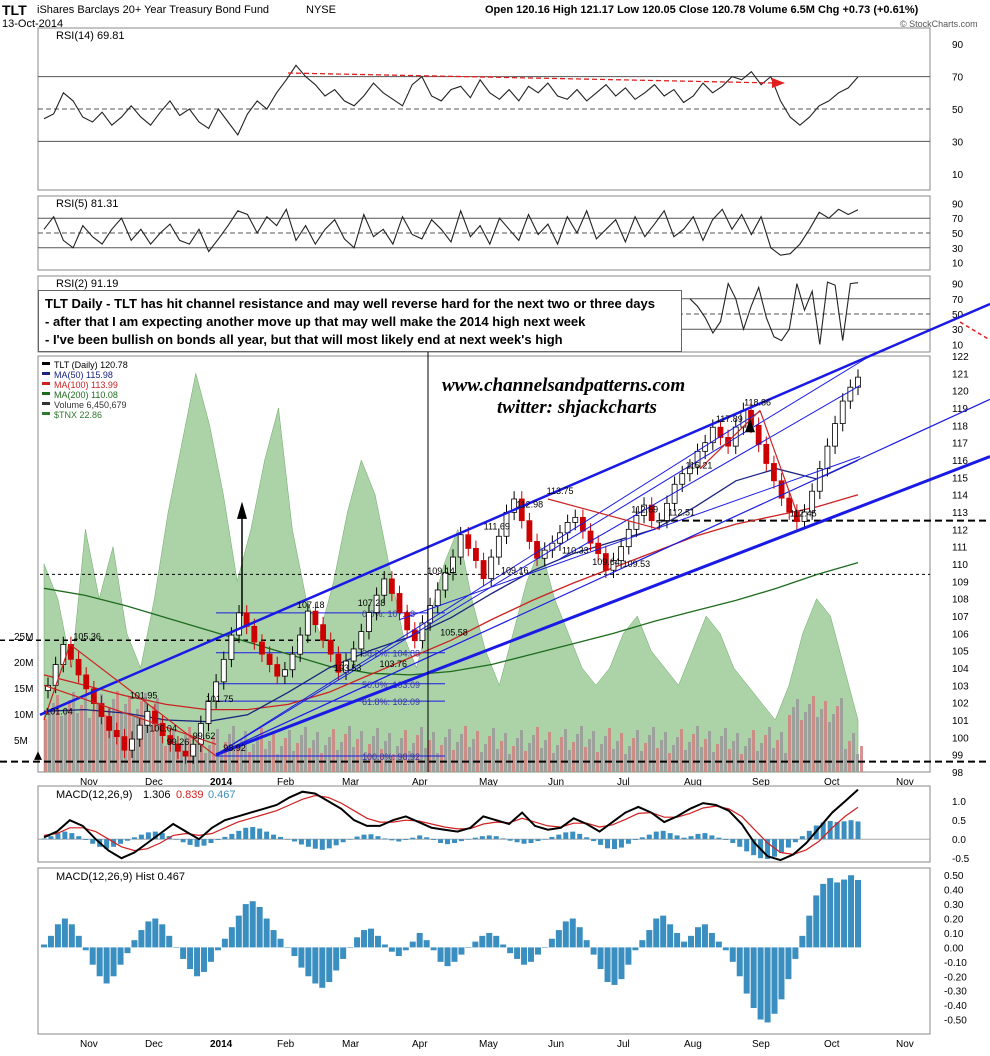 Image resolution: width=990 pixels, height=1056 pixels. What do you see at coordinates (960, 357) in the screenshot?
I see `price-tick-label: 122` at bounding box center [960, 357].